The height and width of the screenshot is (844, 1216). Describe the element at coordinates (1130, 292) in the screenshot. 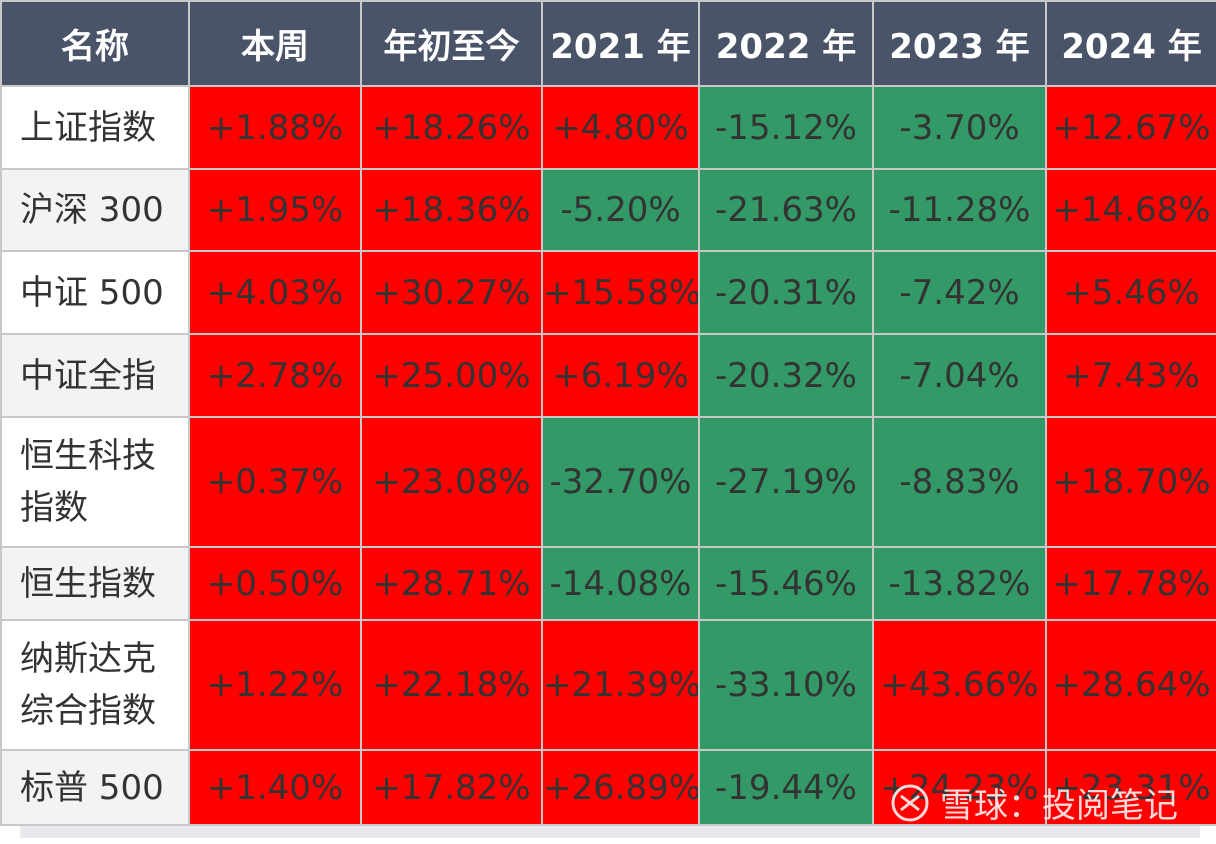

I see `return-cell: +5.46%` at that location.